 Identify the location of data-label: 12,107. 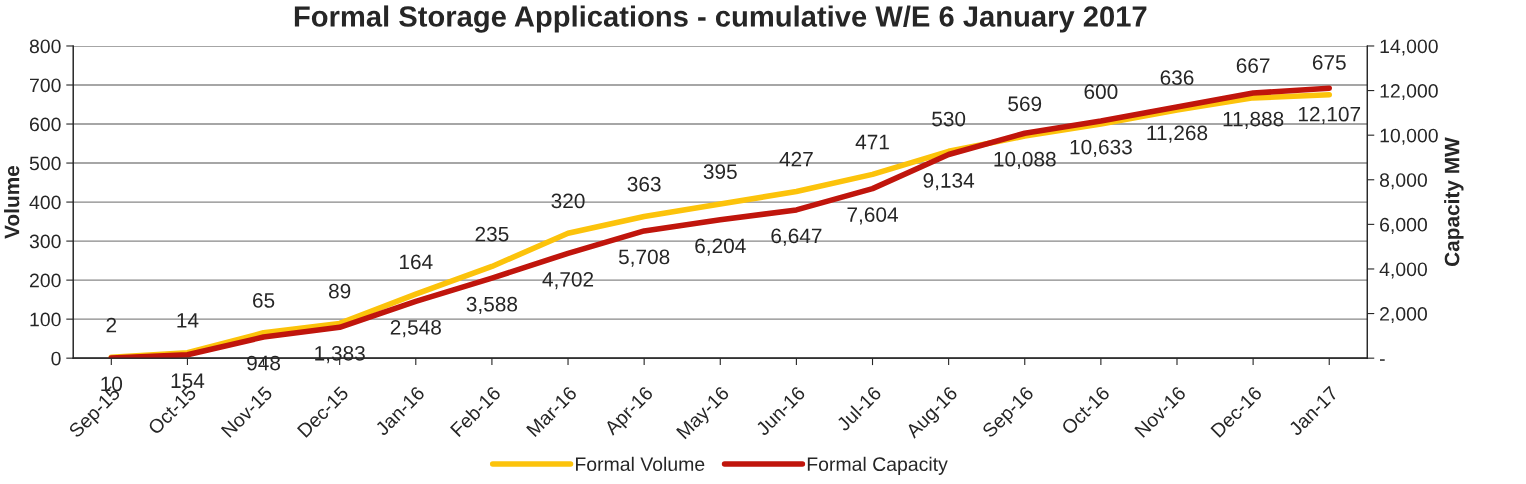
(1329, 115).